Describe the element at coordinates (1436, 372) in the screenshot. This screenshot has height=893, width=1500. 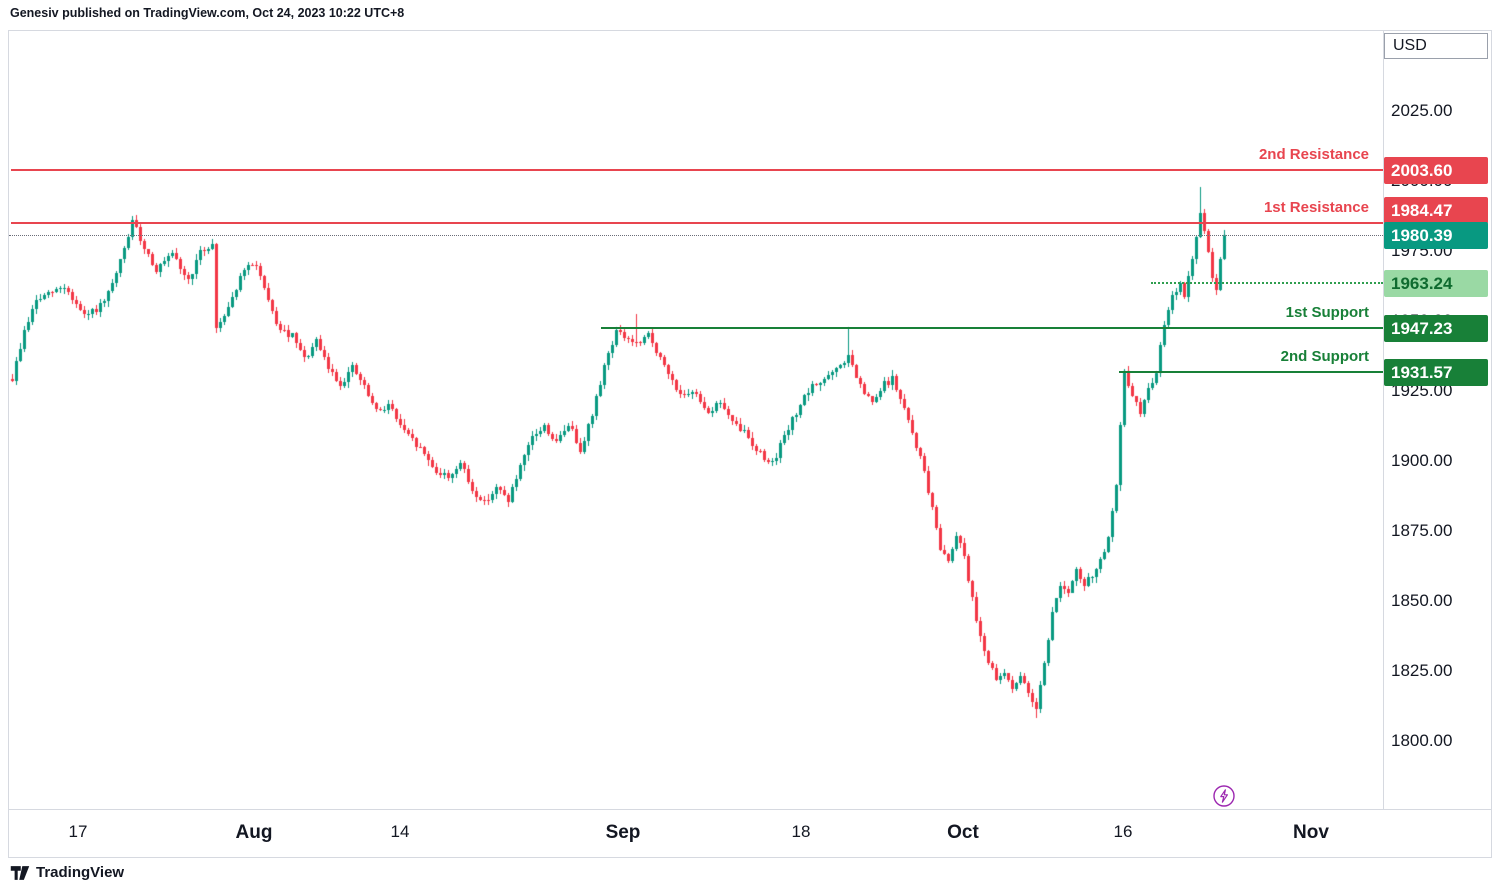
I see `second-support-price-badge: 1931.57` at that location.